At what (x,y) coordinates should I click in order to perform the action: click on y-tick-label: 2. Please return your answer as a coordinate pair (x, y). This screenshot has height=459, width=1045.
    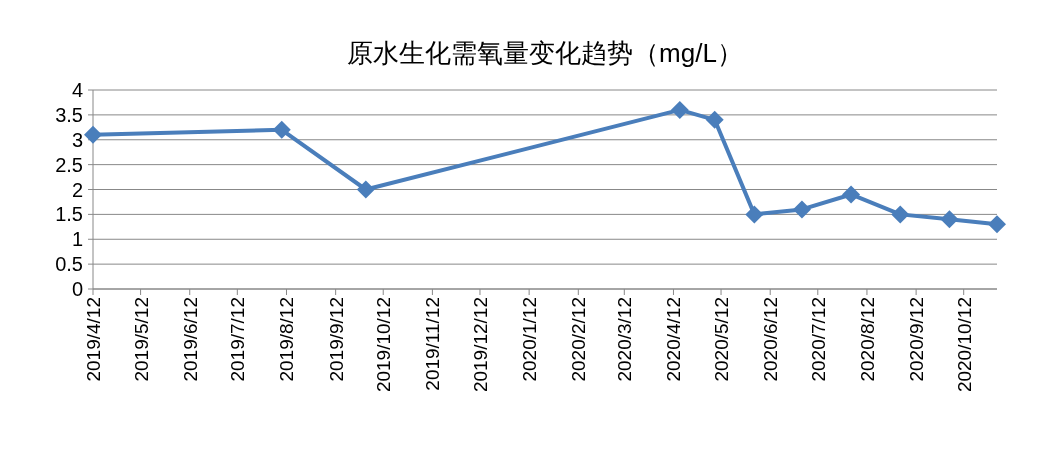
    Looking at the image, I should click on (77, 189).